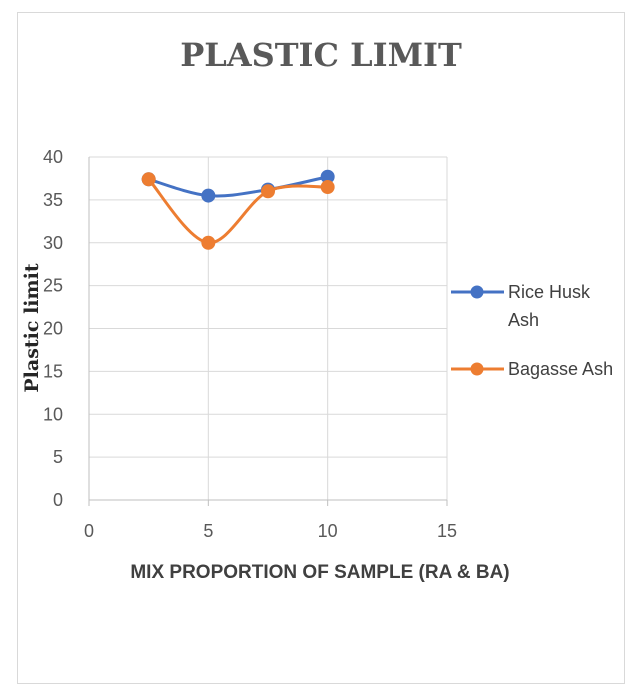  Describe the element at coordinates (549, 292) in the screenshot. I see `legend-label: Rice Husk` at that location.